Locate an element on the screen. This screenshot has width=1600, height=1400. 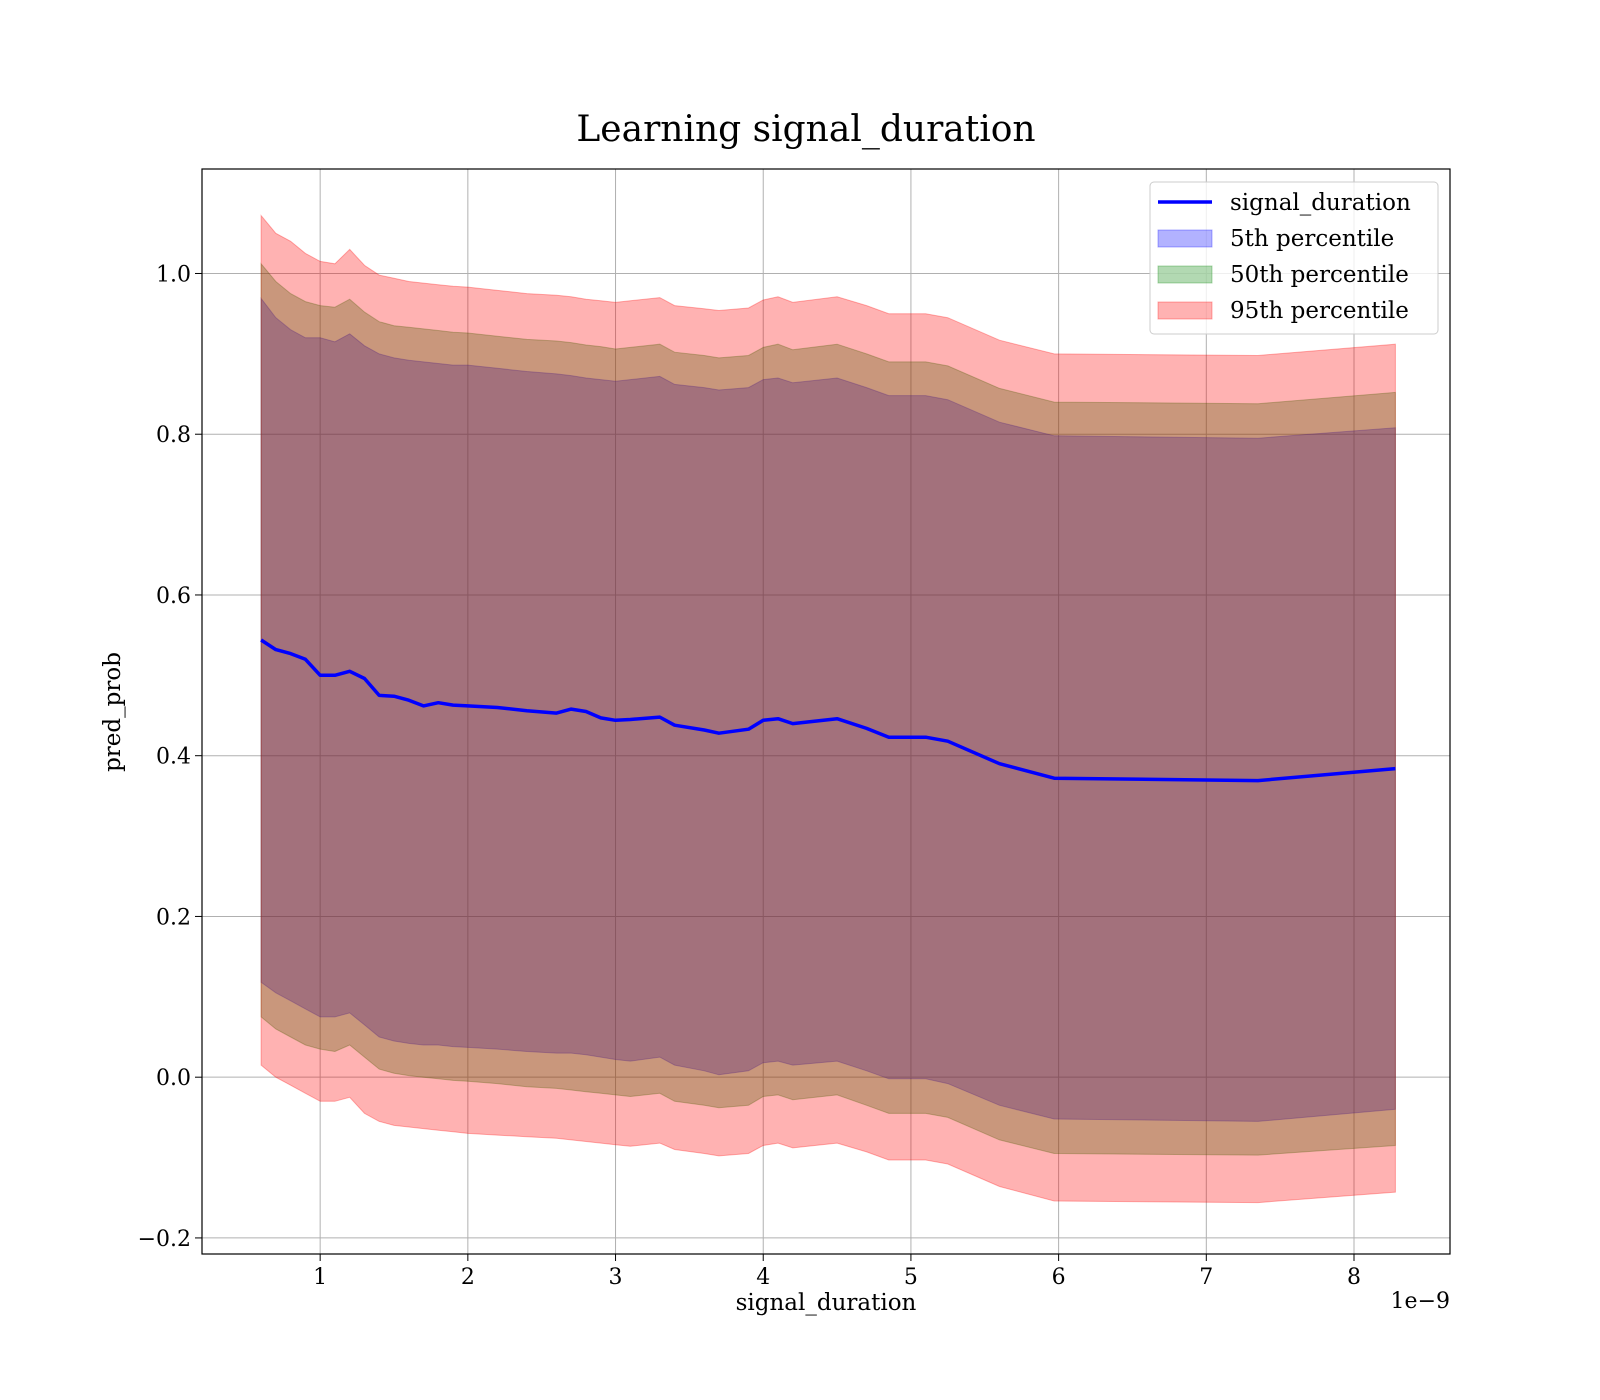
series-lines is located at coordinates (828, 710).